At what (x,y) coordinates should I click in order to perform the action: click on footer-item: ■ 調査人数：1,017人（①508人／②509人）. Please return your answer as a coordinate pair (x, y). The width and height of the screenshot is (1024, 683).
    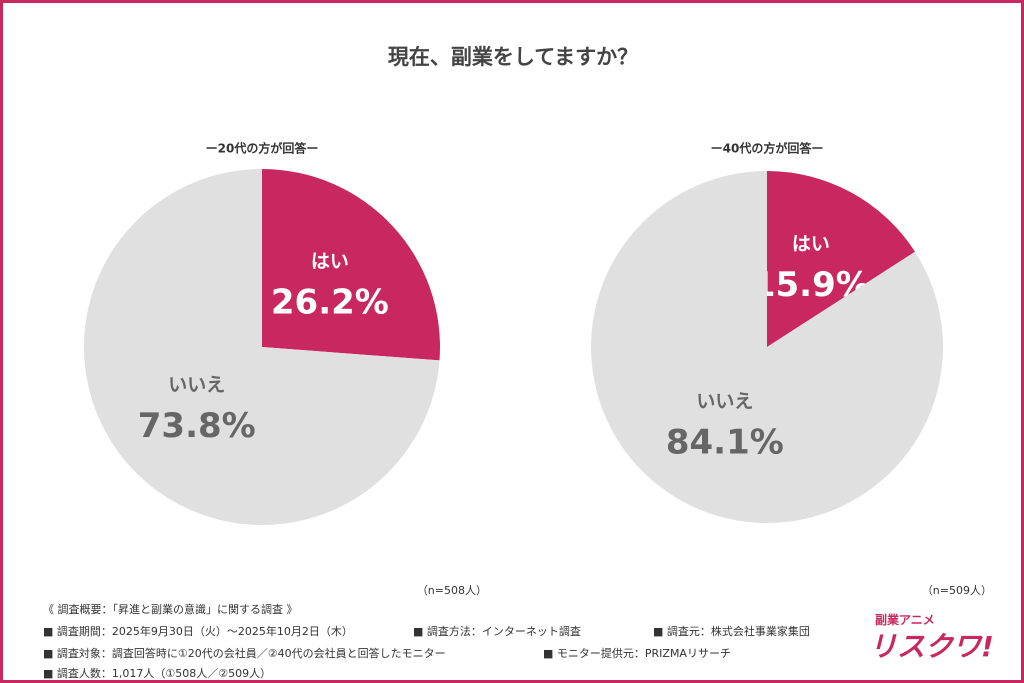
    Looking at the image, I should click on (157, 673).